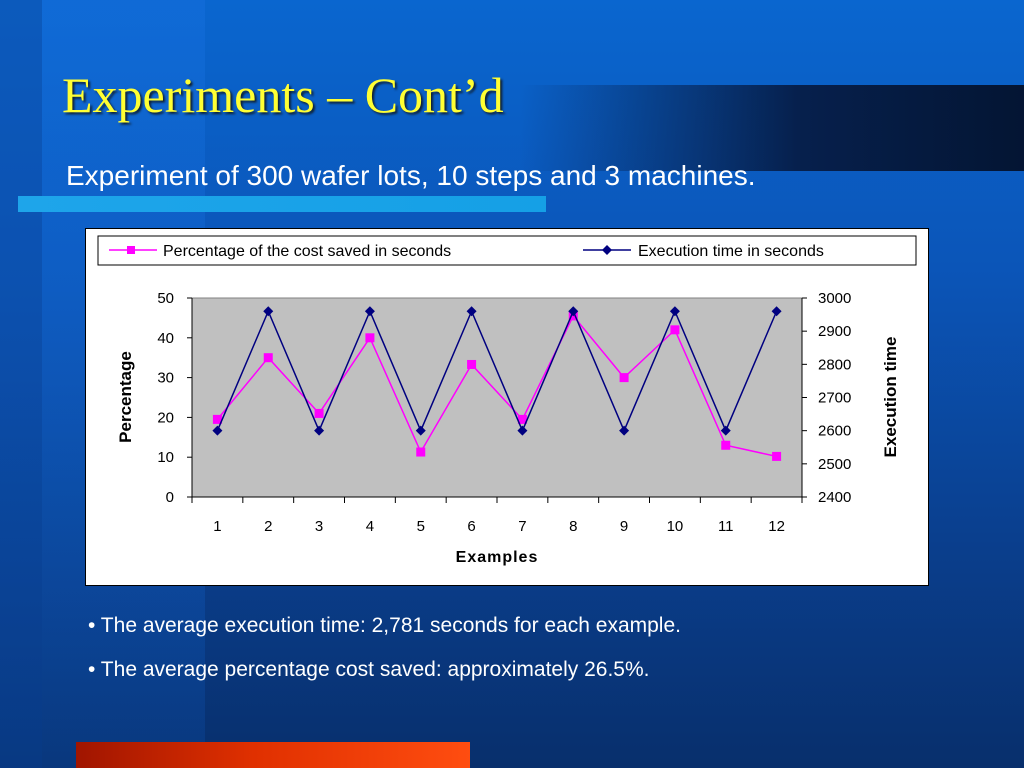  Describe the element at coordinates (624, 526) in the screenshot. I see `x-axis-tick-label: 9` at that location.